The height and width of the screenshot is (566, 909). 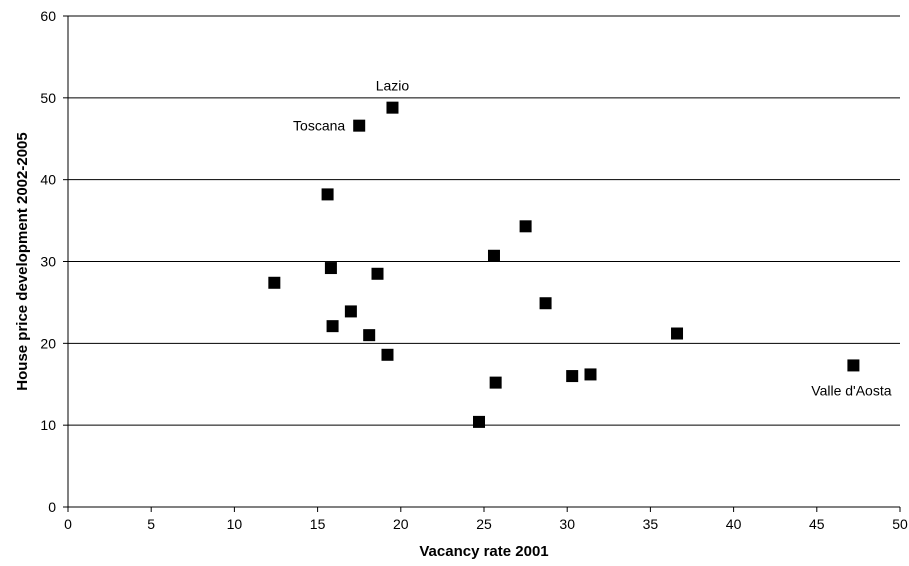 What do you see at coordinates (483, 551) in the screenshot?
I see `x-axis-title: Vacancy rate 2001` at bounding box center [483, 551].